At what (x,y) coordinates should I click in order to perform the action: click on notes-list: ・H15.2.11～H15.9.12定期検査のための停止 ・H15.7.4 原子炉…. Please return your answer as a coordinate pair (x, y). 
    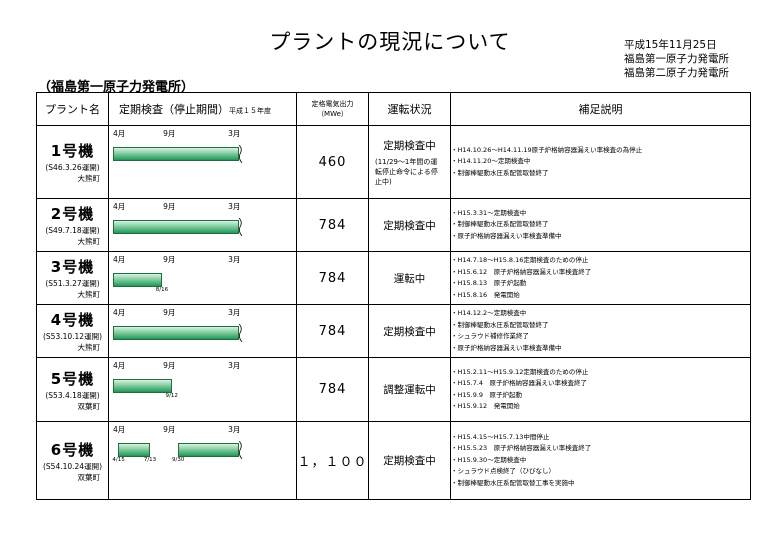
    Looking at the image, I should click on (600, 390).